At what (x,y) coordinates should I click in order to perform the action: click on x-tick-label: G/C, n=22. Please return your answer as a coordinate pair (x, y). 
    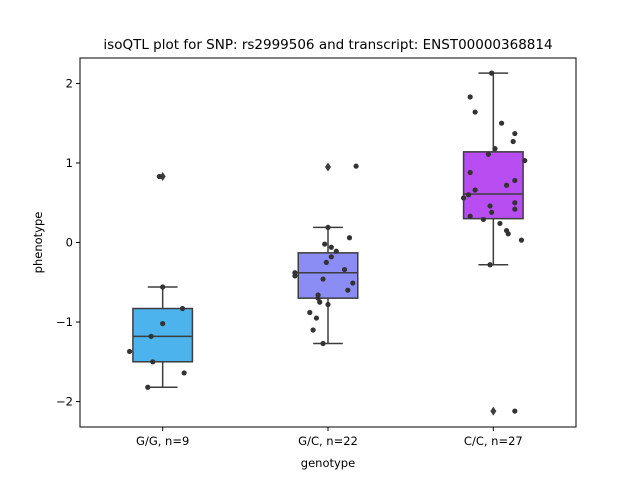
    Looking at the image, I should click on (328, 441).